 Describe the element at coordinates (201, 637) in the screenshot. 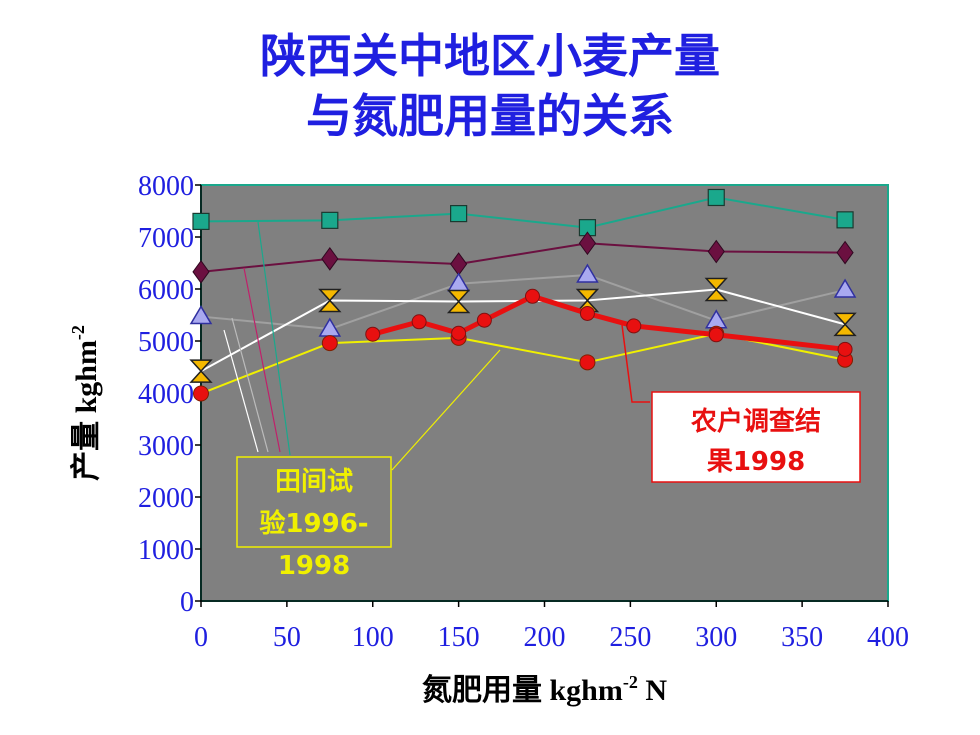

I see `x-tick-label: 0` at that location.